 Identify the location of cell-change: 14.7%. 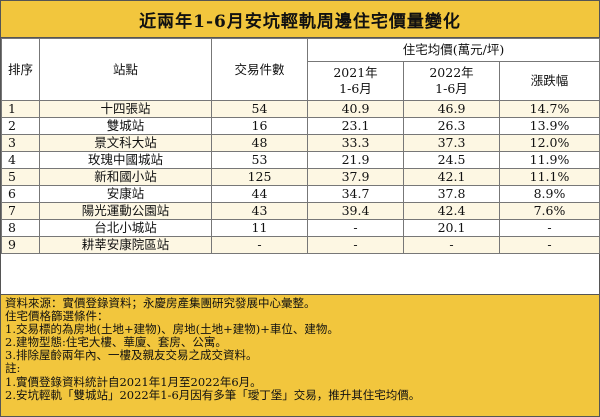
(549, 109).